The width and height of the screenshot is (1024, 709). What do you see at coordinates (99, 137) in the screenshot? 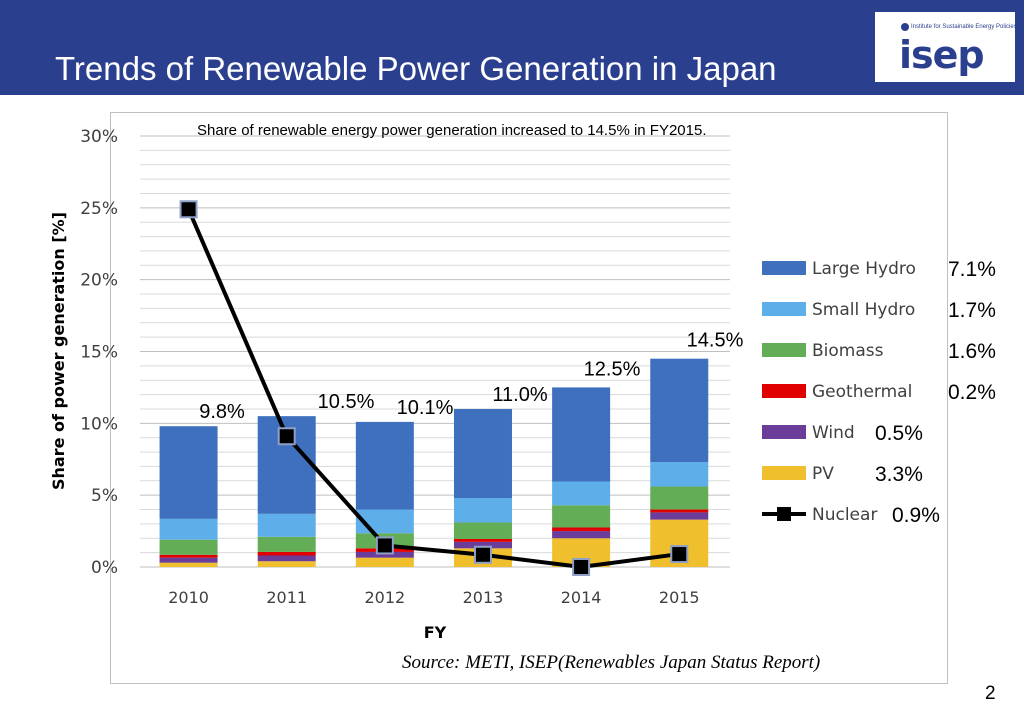
I see `y-tick-label: 30%` at bounding box center [99, 137].